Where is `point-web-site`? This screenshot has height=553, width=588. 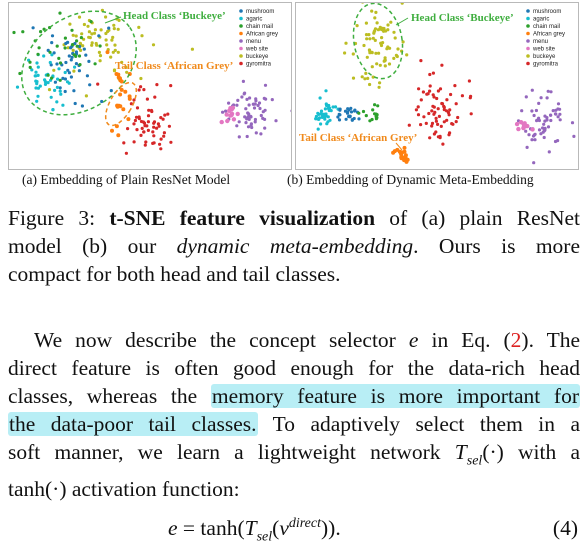 point-web-site is located at coordinates (234, 119).